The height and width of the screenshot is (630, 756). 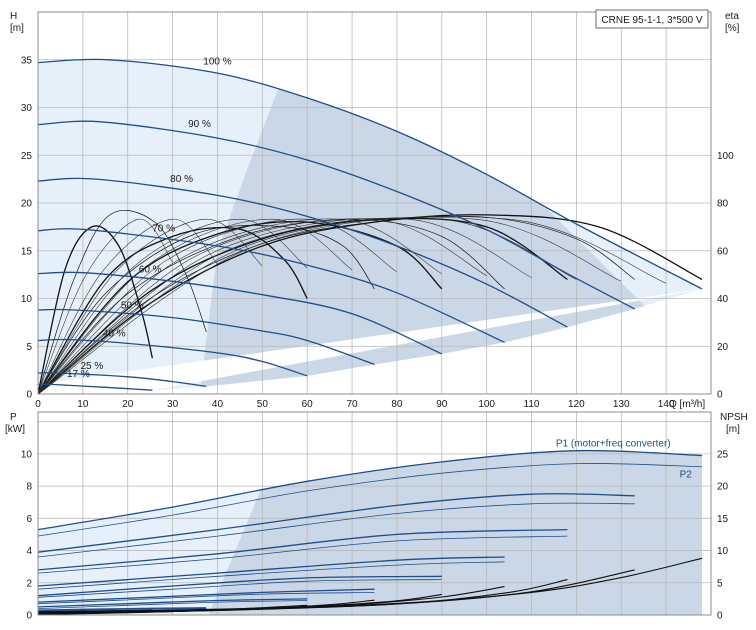 I want to click on x-tick-label: 40, so click(x=218, y=404).